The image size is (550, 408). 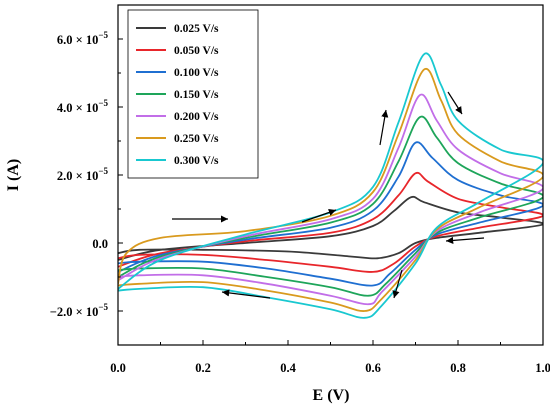 I want to click on y-tick-label: −2.0 × 10⁻⁵, so click(x=79, y=310).